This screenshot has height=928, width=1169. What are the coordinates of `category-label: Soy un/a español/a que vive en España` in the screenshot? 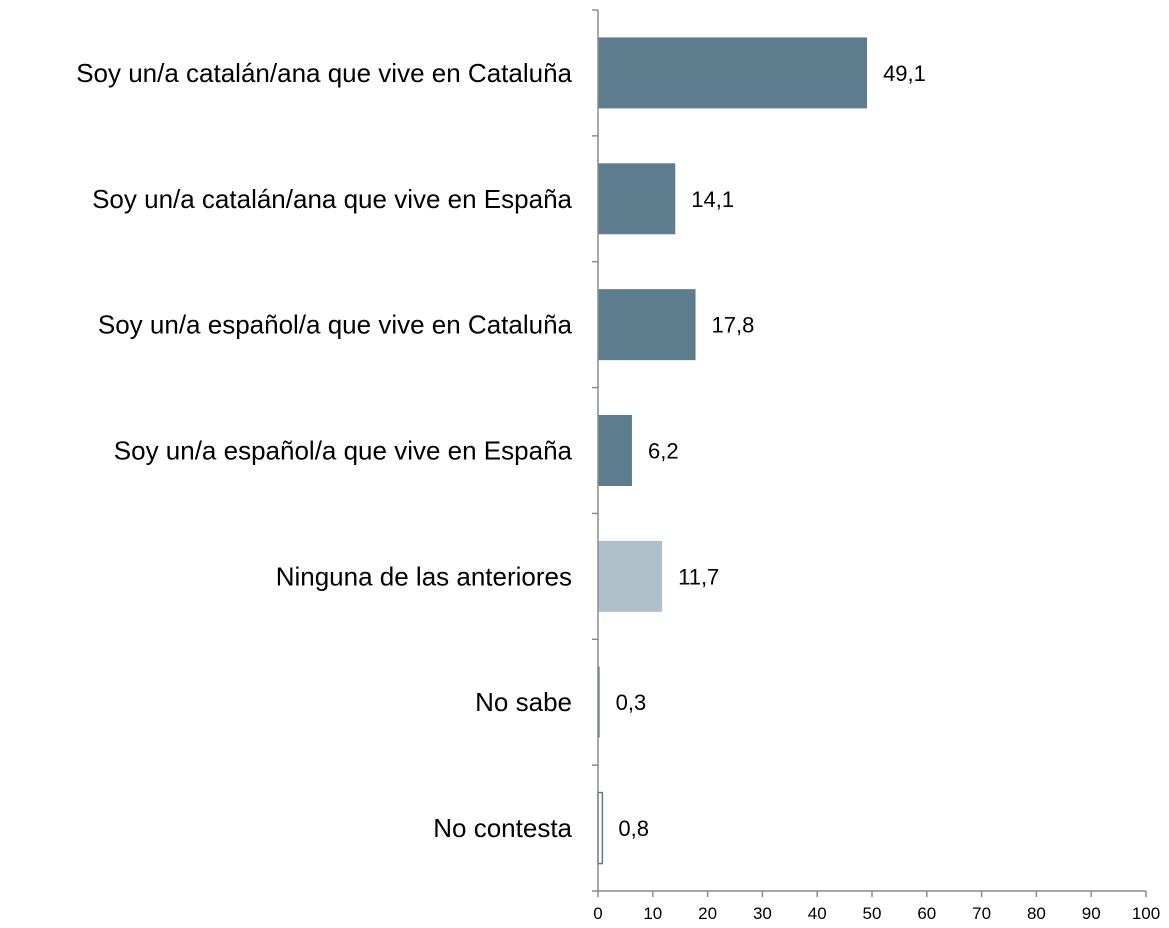 It's located at (343, 451).